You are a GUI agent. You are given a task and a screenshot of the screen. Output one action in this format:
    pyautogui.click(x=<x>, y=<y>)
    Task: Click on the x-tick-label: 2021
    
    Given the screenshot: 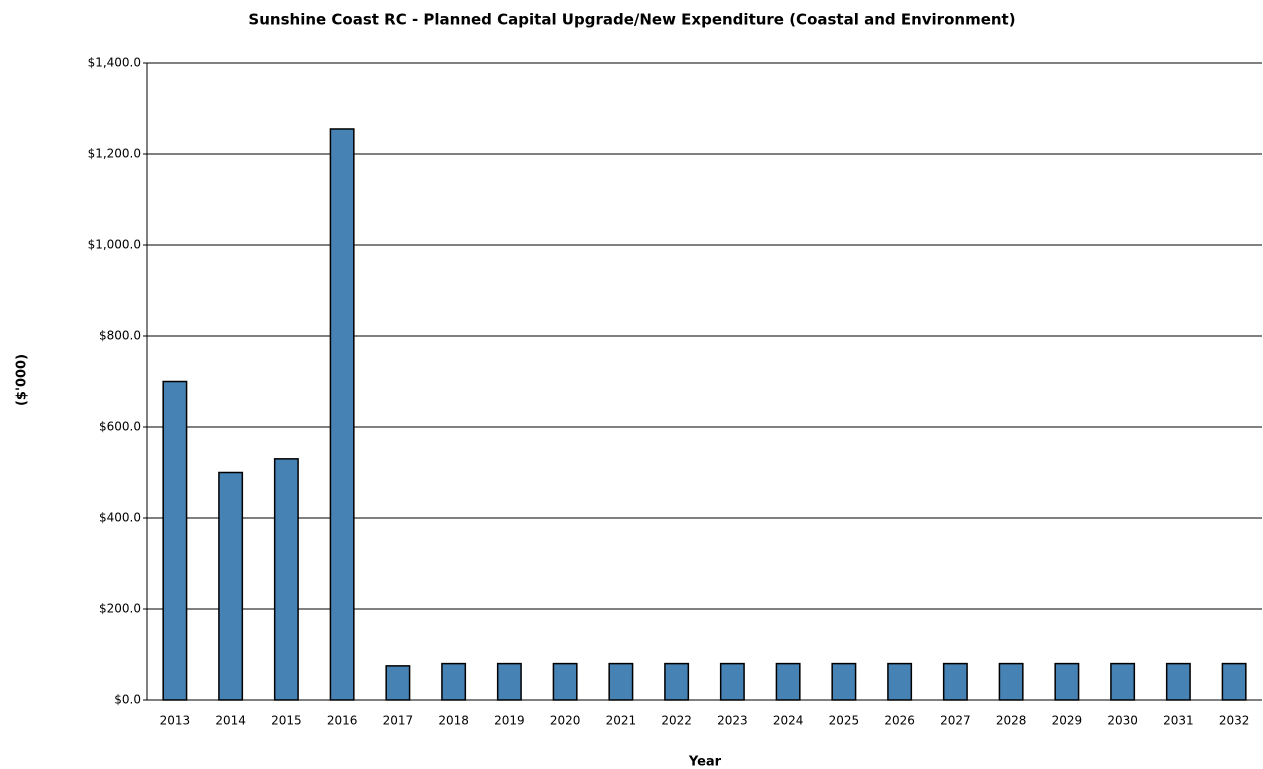 What is the action you would take?
    pyautogui.click(x=621, y=721)
    